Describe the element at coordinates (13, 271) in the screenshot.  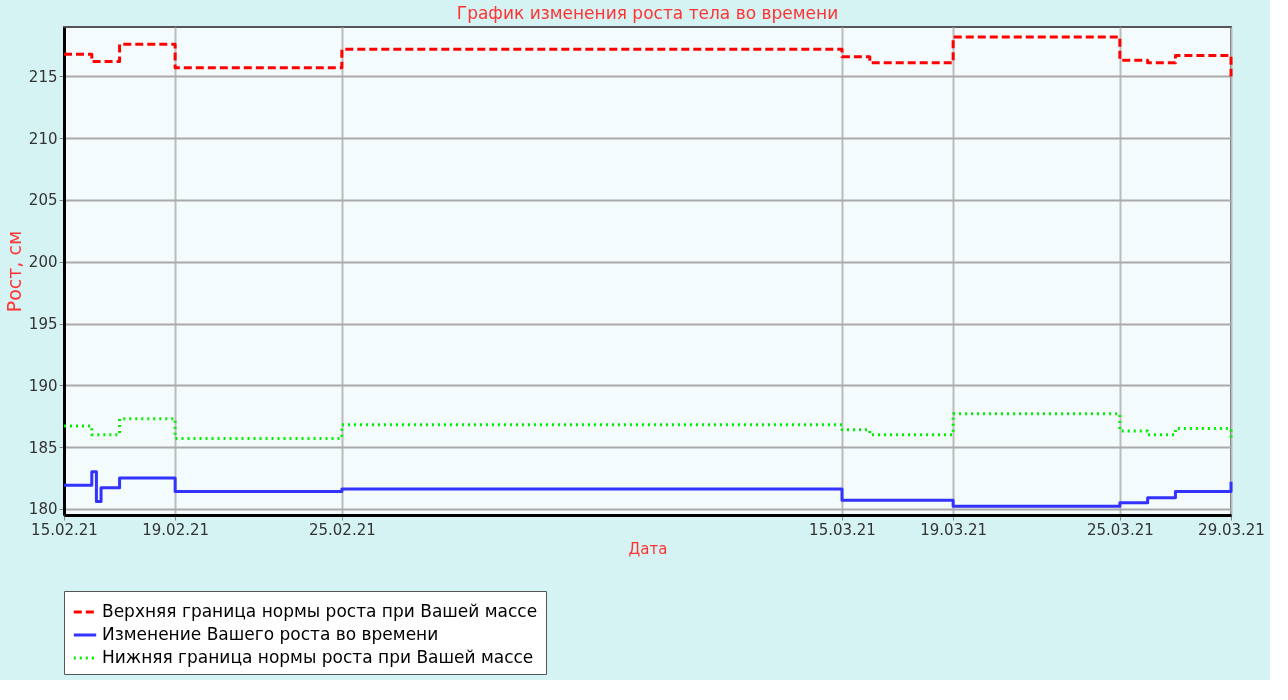
I see `y-axis-title: Рост, см` at that location.